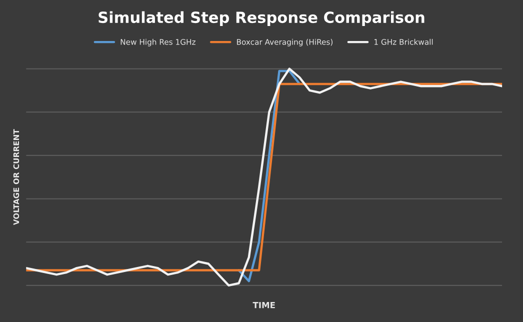  Describe the element at coordinates (261, 18) in the screenshot. I see `chart-title: Simulated Step Response Comparison` at that location.